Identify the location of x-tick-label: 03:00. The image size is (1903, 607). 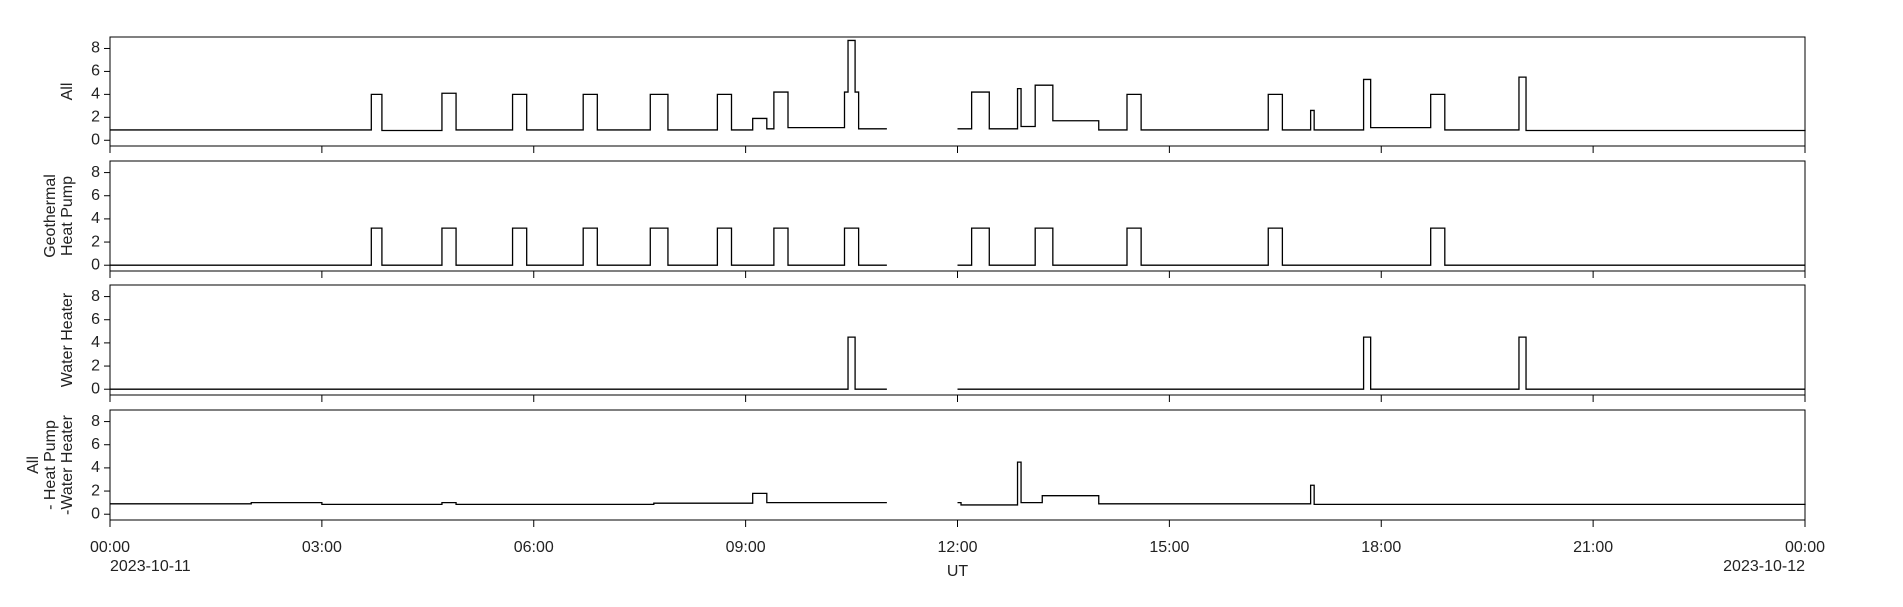
(322, 547).